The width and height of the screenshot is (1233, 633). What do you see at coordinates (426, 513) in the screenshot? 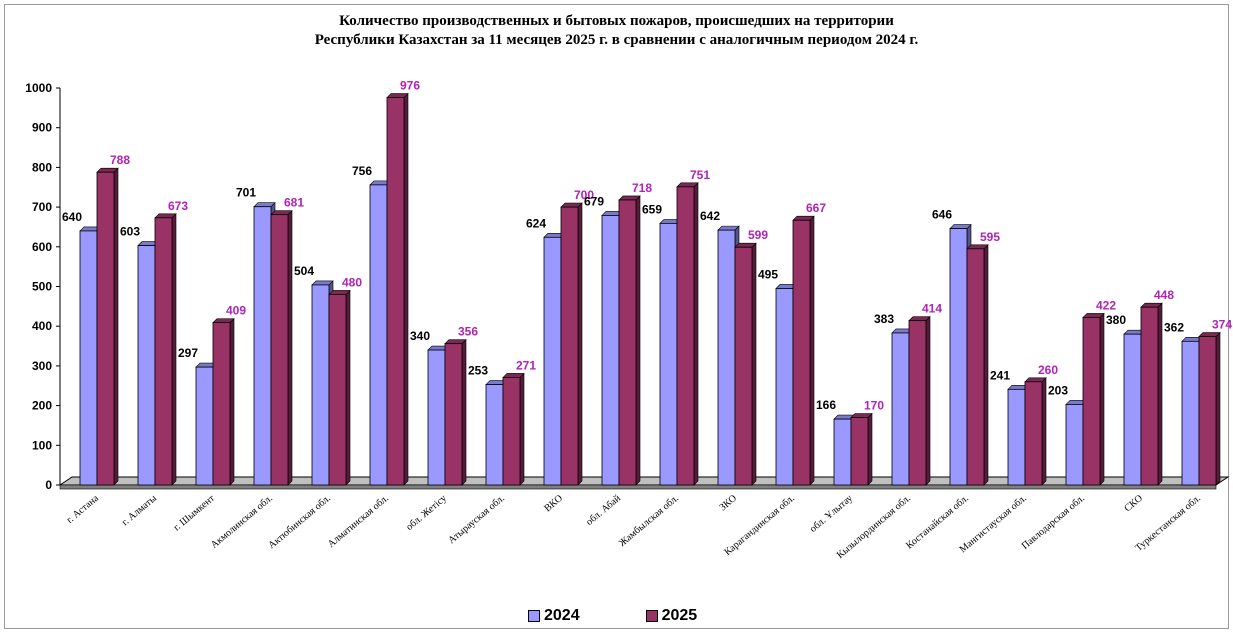
I see `x-tick-label-обл-жетісу: обл. Жетісу` at bounding box center [426, 513].